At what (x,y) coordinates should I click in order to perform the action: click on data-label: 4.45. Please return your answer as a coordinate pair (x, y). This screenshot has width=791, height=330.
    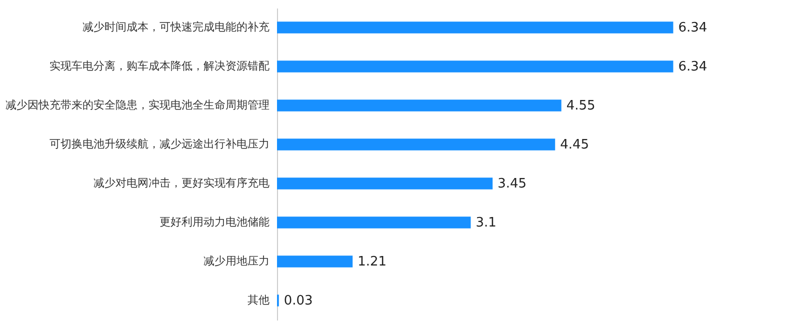
    Looking at the image, I should click on (575, 145).